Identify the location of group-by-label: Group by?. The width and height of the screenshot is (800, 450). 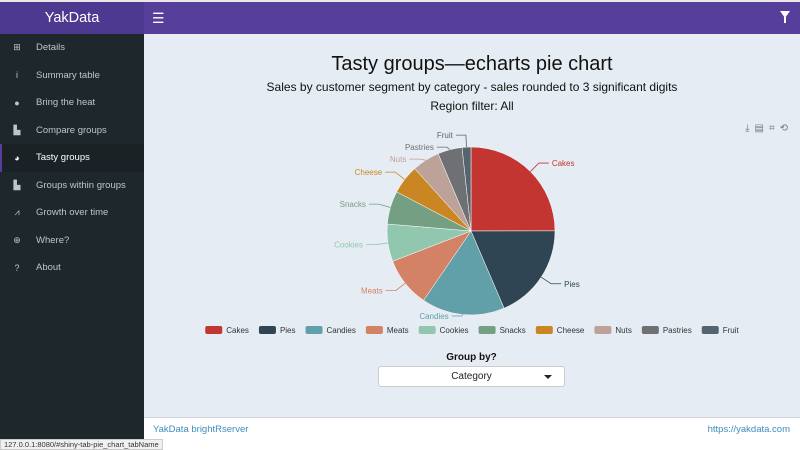
(471, 357).